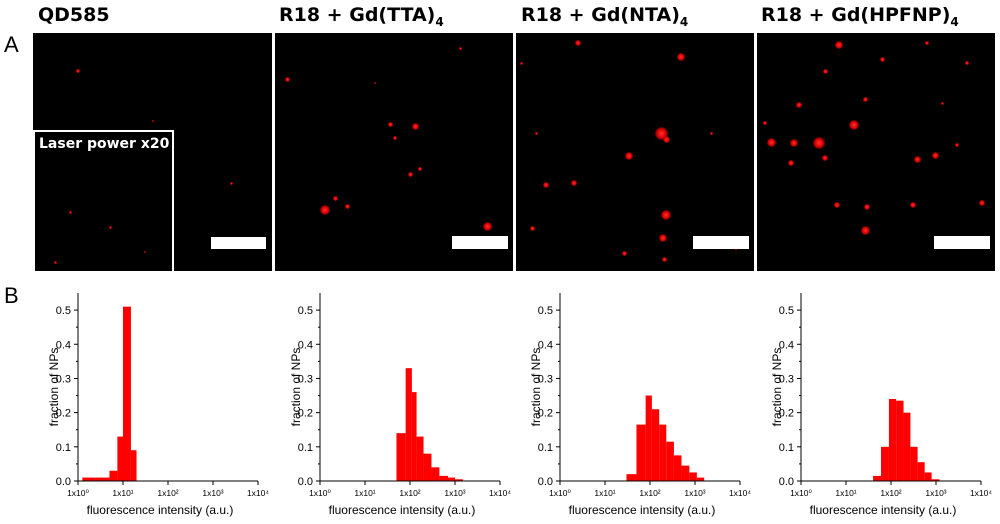 This screenshot has width=1000, height=524. I want to click on column-title-main: QD585, so click(74, 15).